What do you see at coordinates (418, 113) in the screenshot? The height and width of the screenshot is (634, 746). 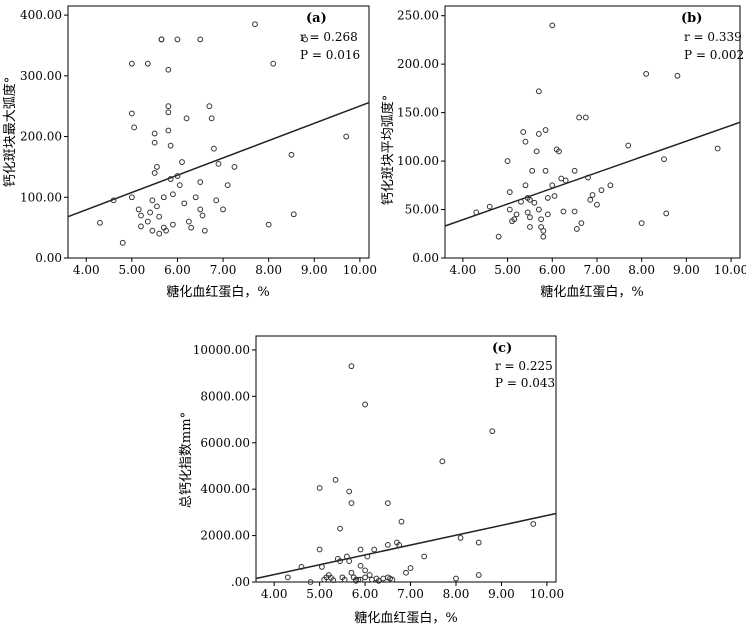 I see `y-tick-label: 150.00` at bounding box center [418, 113].